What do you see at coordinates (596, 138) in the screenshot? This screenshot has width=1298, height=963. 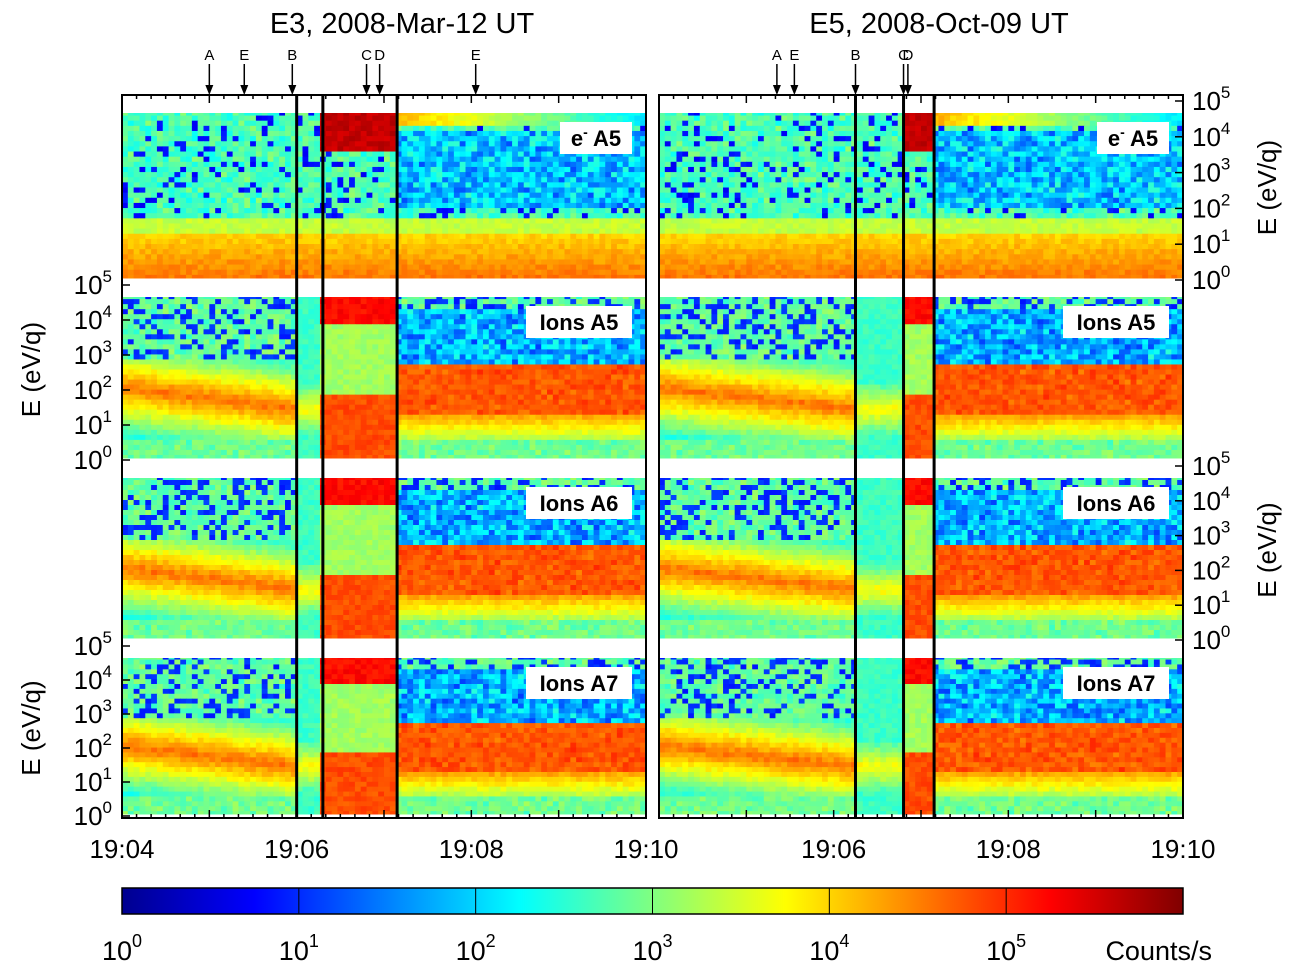 I see `row-label-box` at bounding box center [596, 138].